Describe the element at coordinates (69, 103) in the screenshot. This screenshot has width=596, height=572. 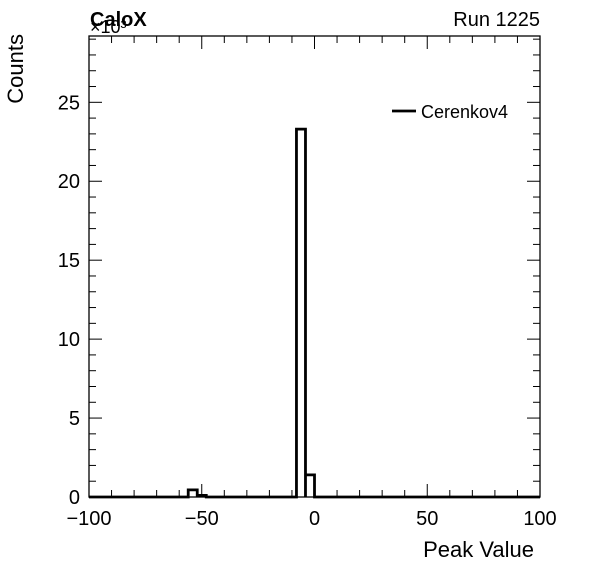
I see `y-tick-label: 25` at that location.